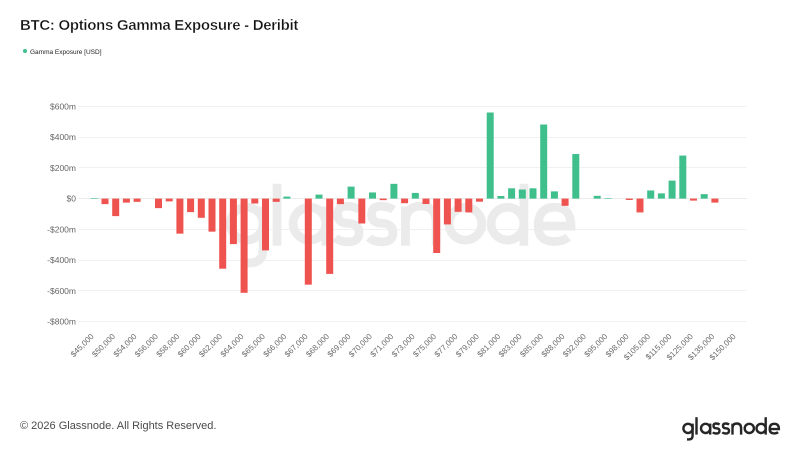 This screenshot has width=800, height=450. Describe the element at coordinates (61, 260) in the screenshot. I see `svg-text: -$400m` at that location.